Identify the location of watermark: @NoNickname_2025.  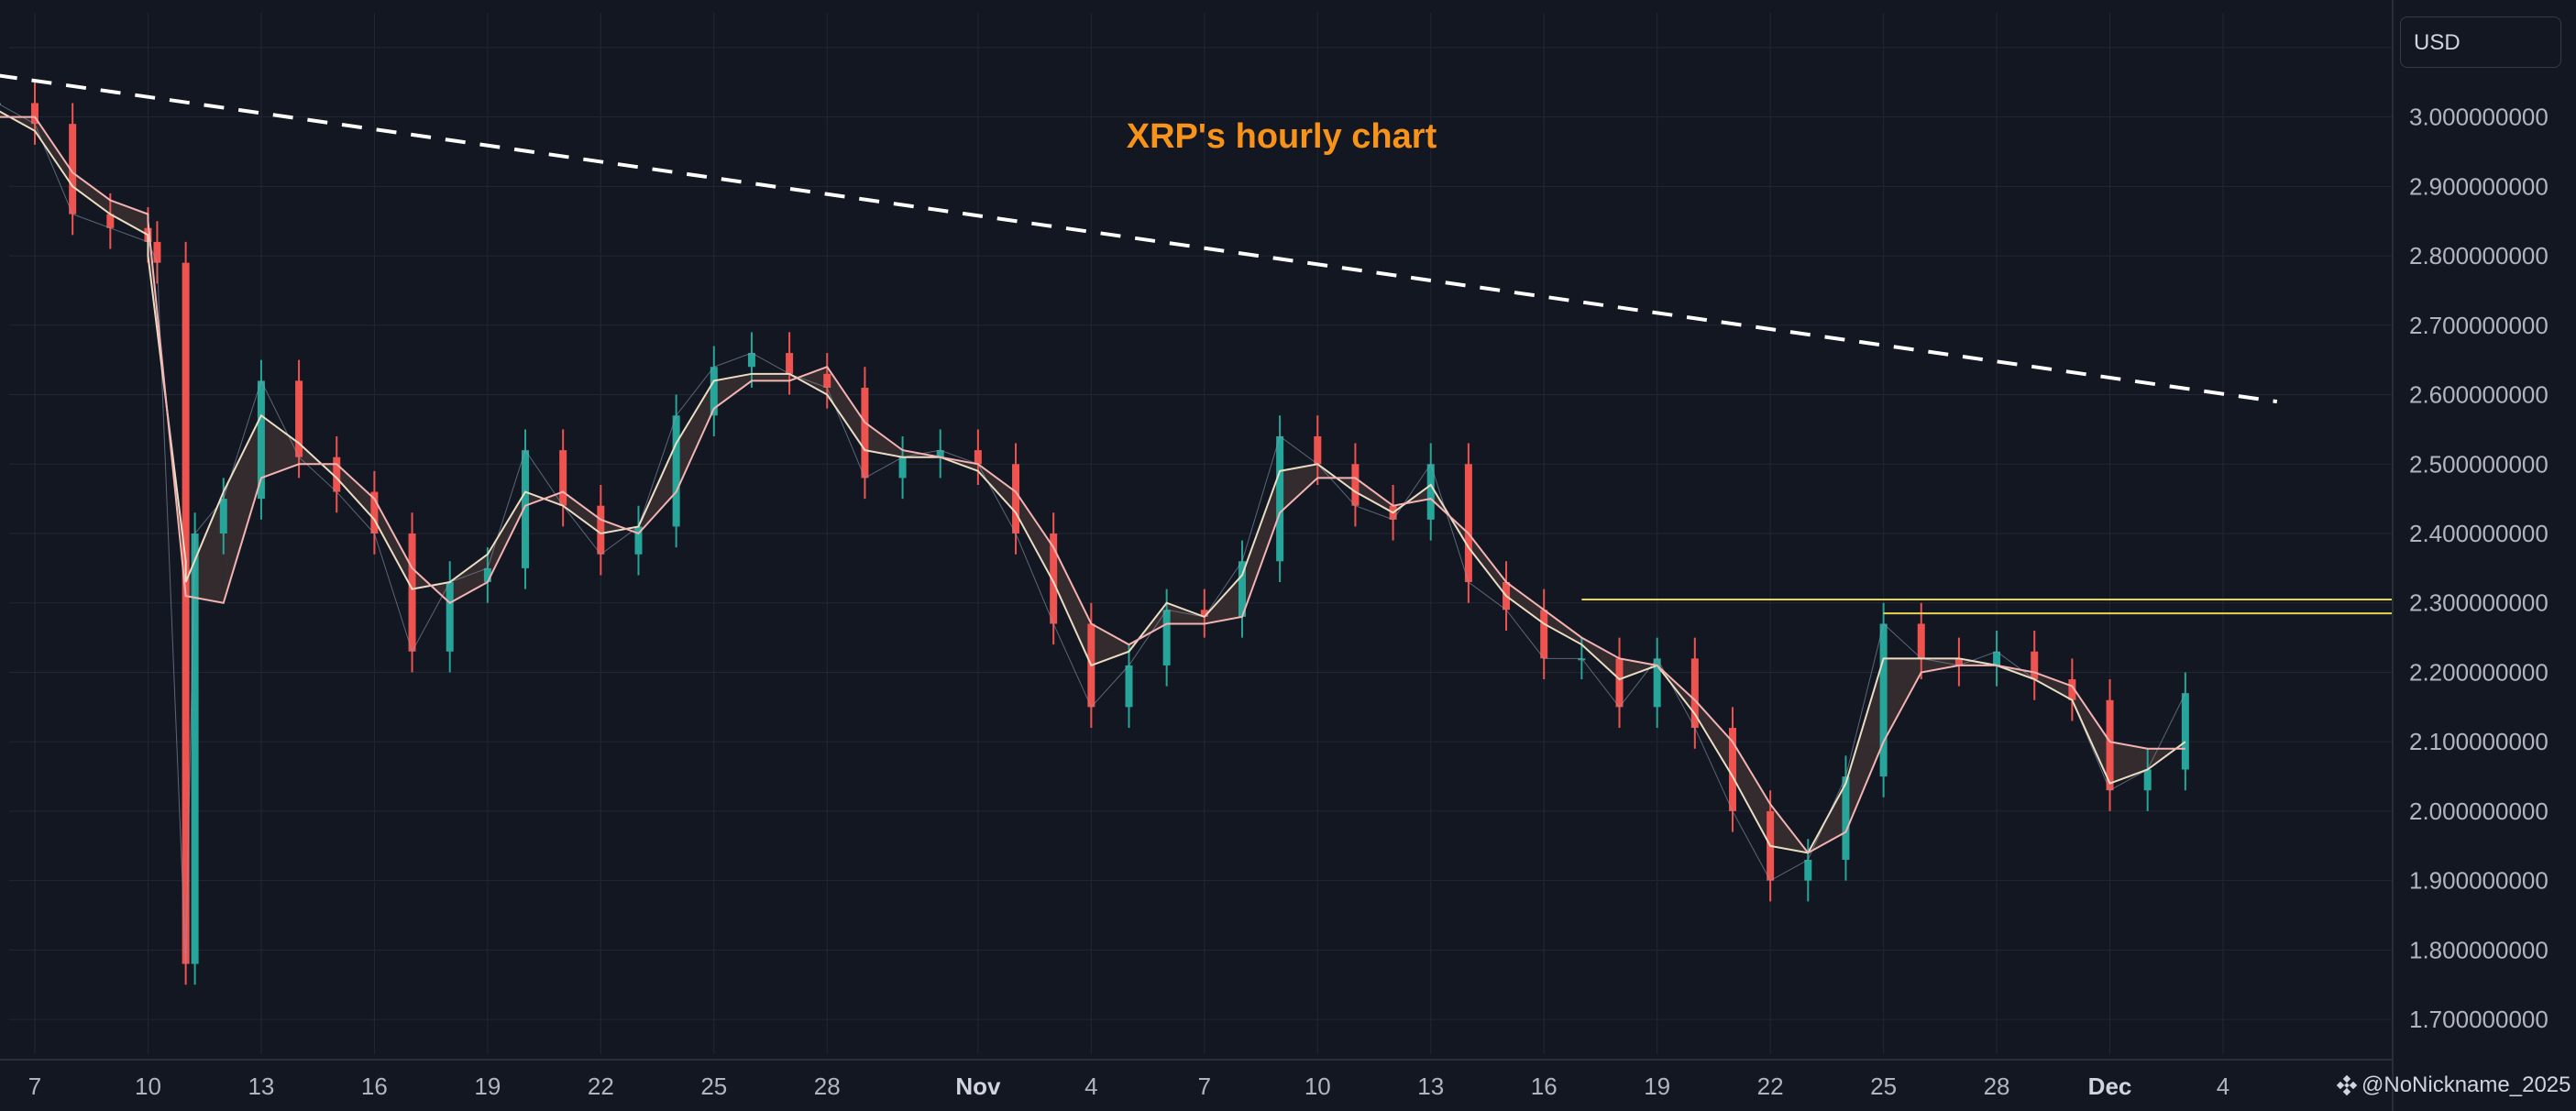
(2453, 1085).